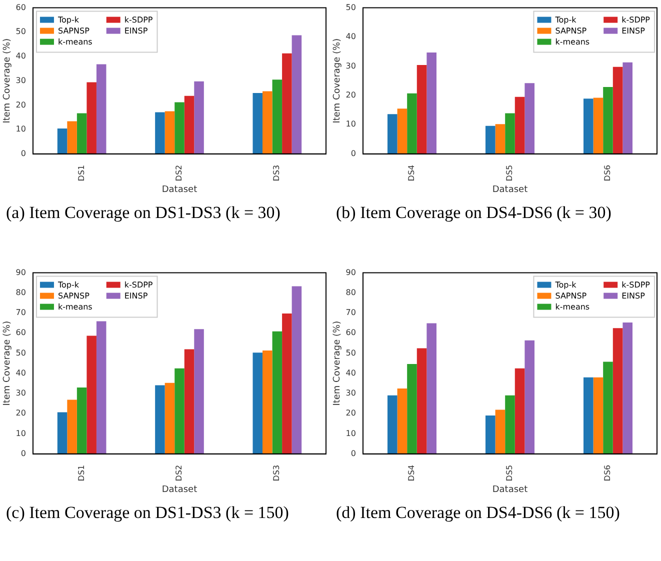 The width and height of the screenshot is (661, 561). Describe the element at coordinates (509, 173) in the screenshot. I see `x-tick-label: DS5` at that location.